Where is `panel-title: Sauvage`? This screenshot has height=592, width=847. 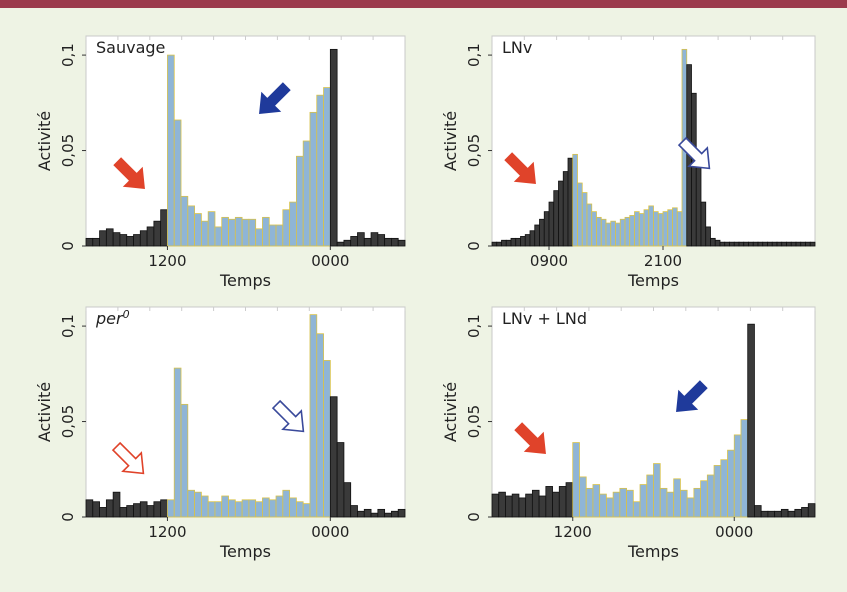
panel-title: Sauvage is located at coordinates (130, 47).